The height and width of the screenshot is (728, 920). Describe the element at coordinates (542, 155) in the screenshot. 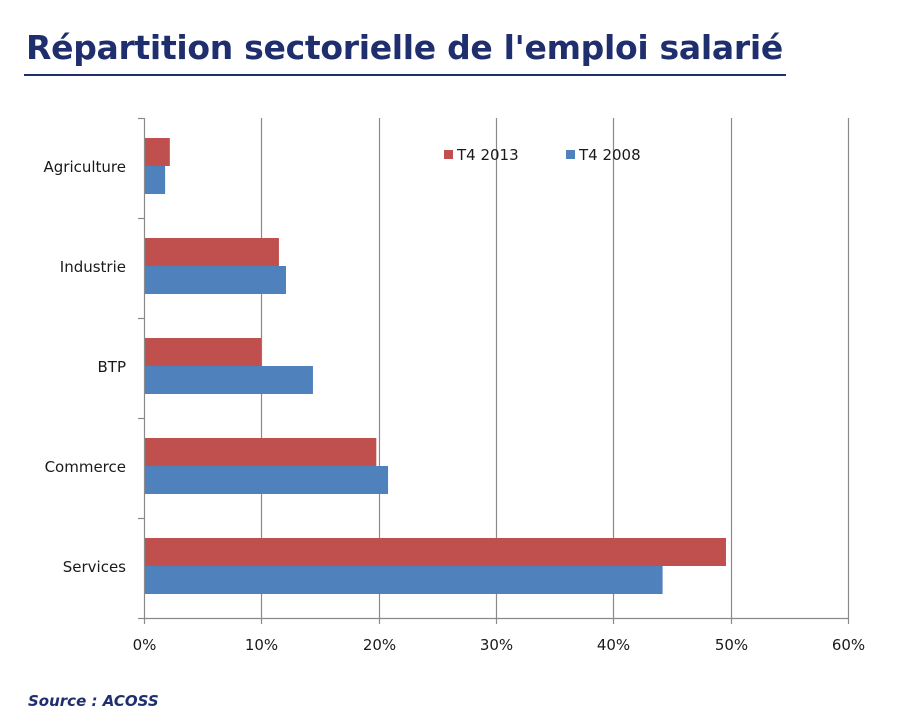

I see `legend: T4 2013 T4 2008` at that location.